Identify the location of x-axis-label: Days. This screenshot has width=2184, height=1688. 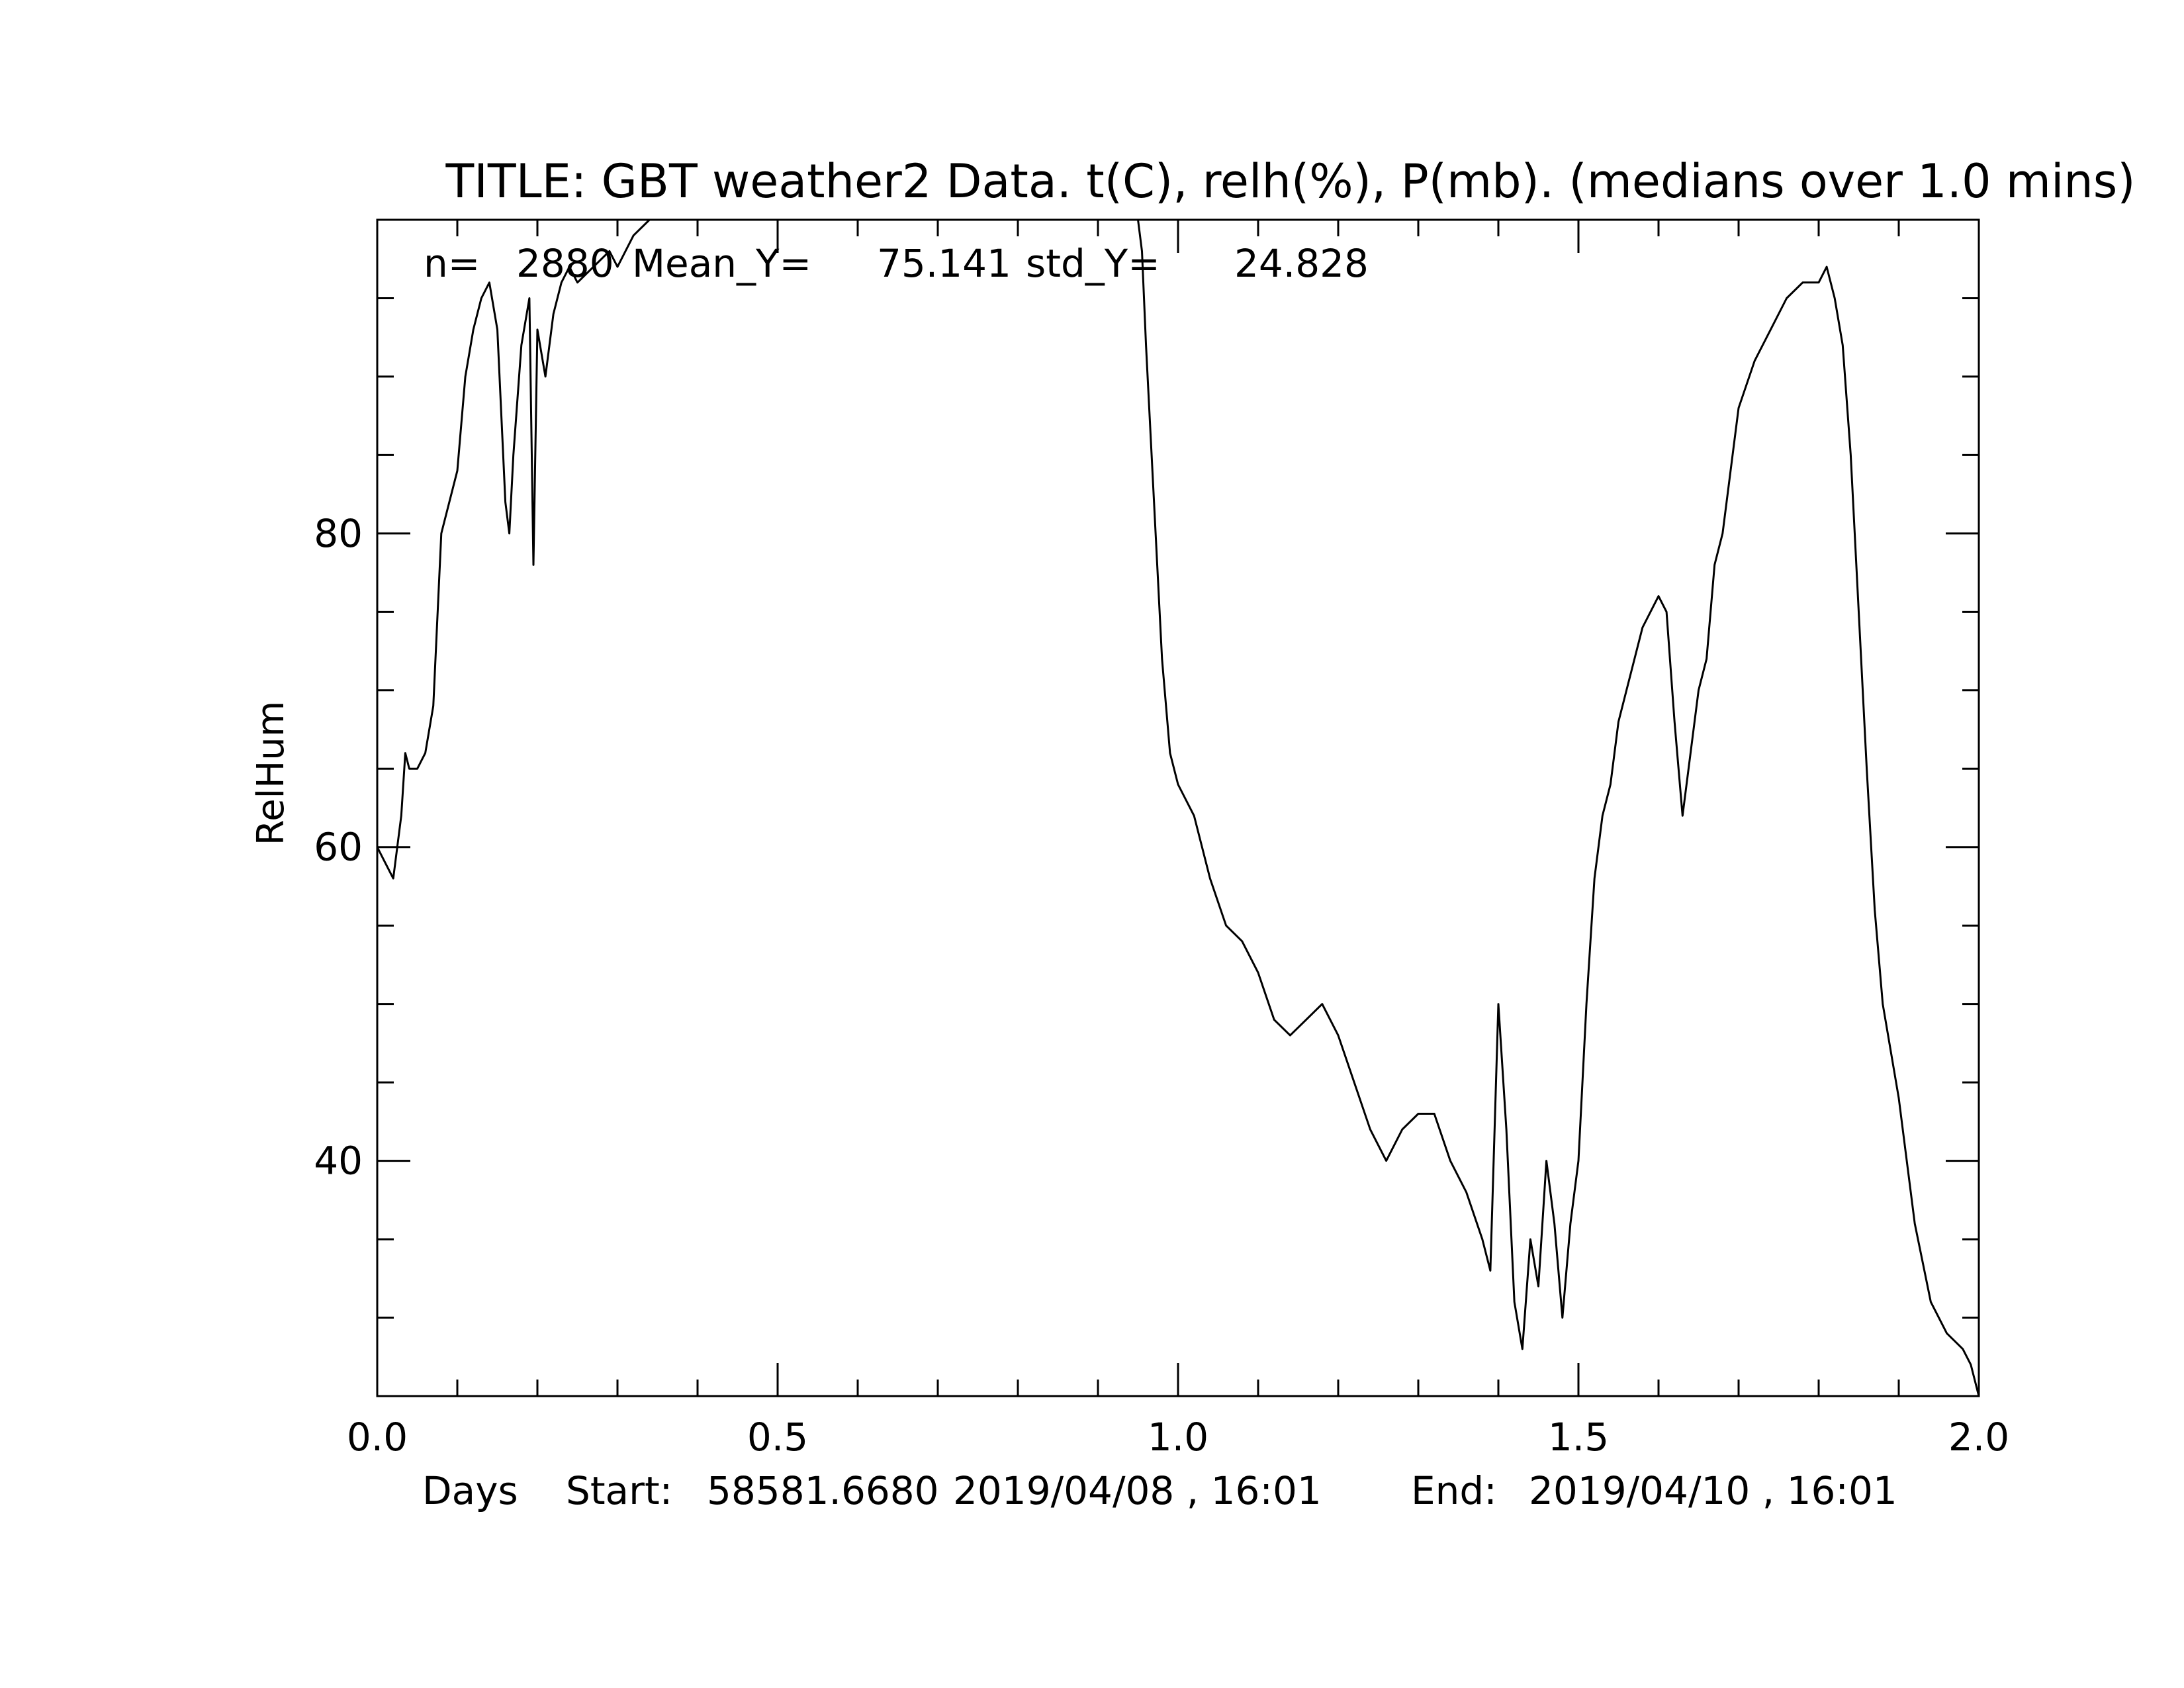
(470, 1490).